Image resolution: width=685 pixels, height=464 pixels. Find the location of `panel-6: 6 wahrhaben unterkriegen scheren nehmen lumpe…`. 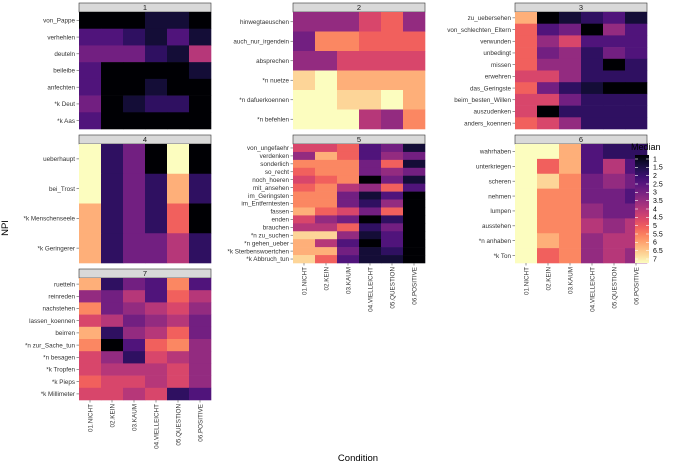

panel-6: 6 wahrhaben unterkriegen scheren nehmen lumpe… is located at coordinates (562, 223).